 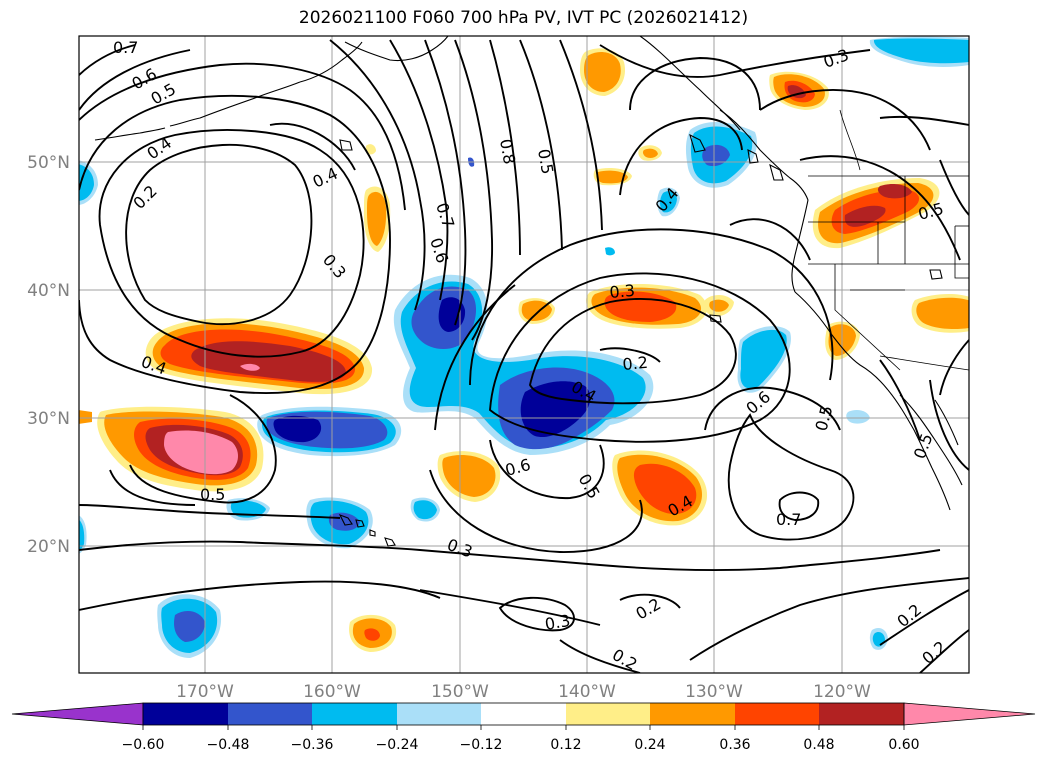 What do you see at coordinates (205, 692) in the screenshot?
I see `lon-label-170w: 170°W` at bounding box center [205, 692].